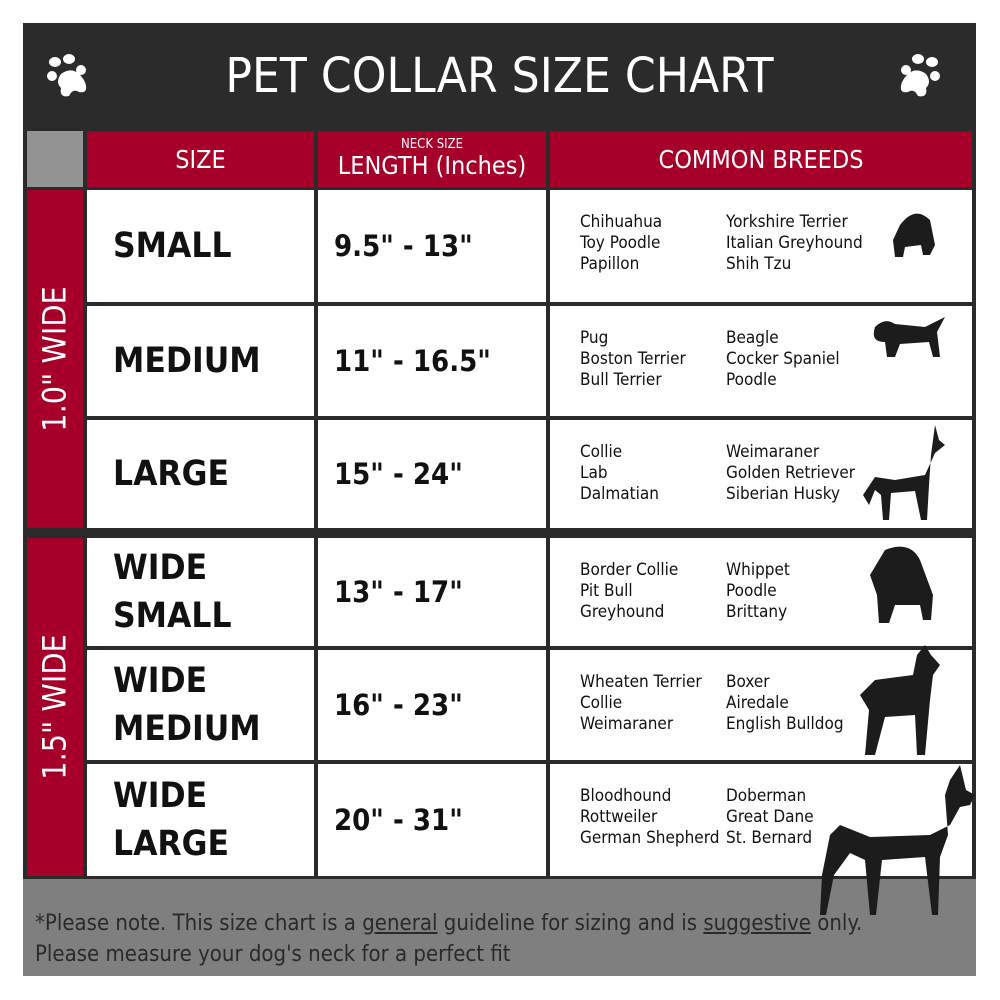 Image resolution: width=1000 pixels, height=1000 pixels. What do you see at coordinates (752, 338) in the screenshot?
I see `breed-name: Beagle` at bounding box center [752, 338].